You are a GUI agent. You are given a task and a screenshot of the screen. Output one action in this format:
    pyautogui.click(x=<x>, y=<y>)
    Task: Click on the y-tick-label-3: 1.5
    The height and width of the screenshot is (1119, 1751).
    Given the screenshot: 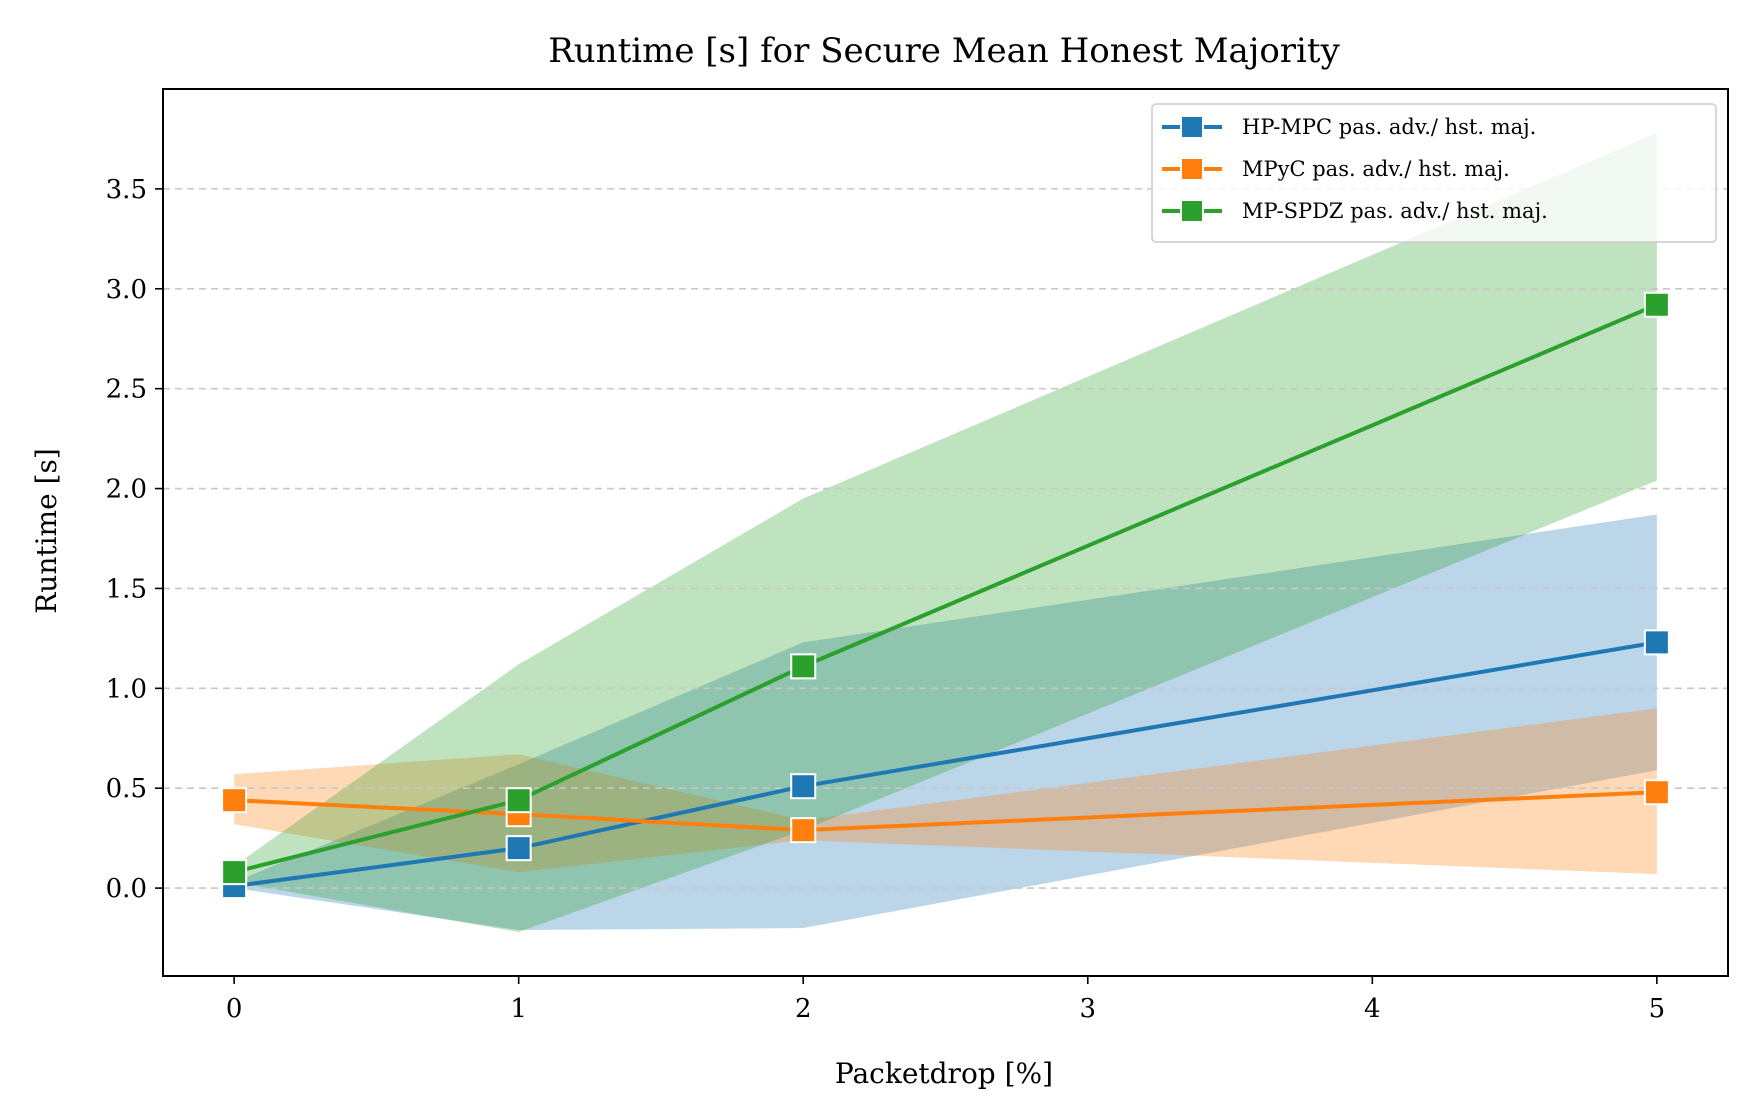 What is the action you would take?
    pyautogui.click(x=126, y=589)
    